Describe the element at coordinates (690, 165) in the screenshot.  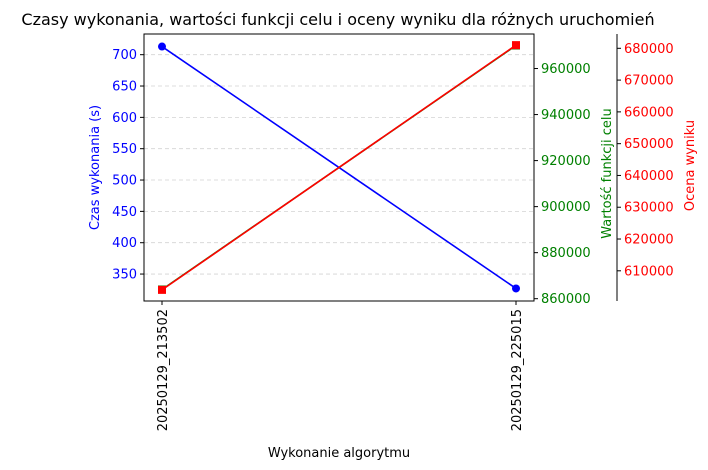
I see `y-axis-label-right2: Ocena wyniku` at that location.